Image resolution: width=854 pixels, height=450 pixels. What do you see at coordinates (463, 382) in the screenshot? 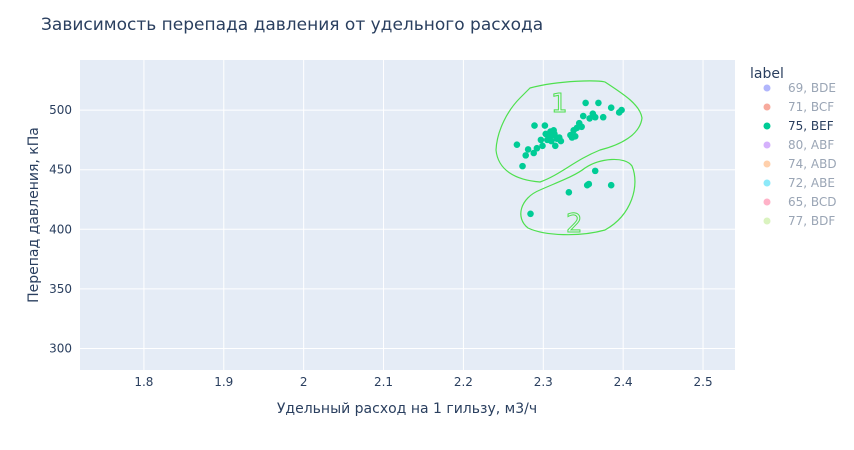
I see `x-tick-label: 2.2` at bounding box center [463, 382].